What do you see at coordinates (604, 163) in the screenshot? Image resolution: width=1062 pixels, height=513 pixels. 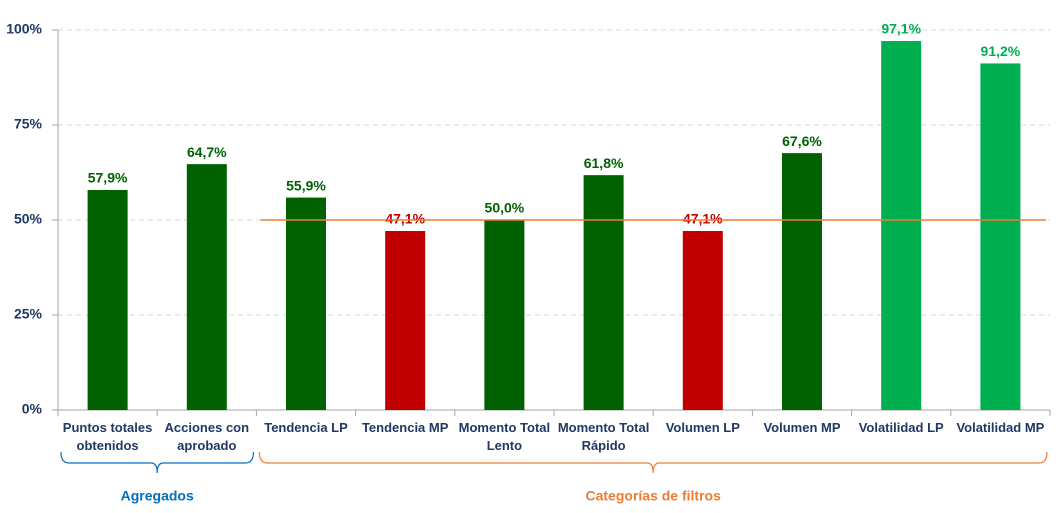 I see `data-label: 61,8%` at bounding box center [604, 163].